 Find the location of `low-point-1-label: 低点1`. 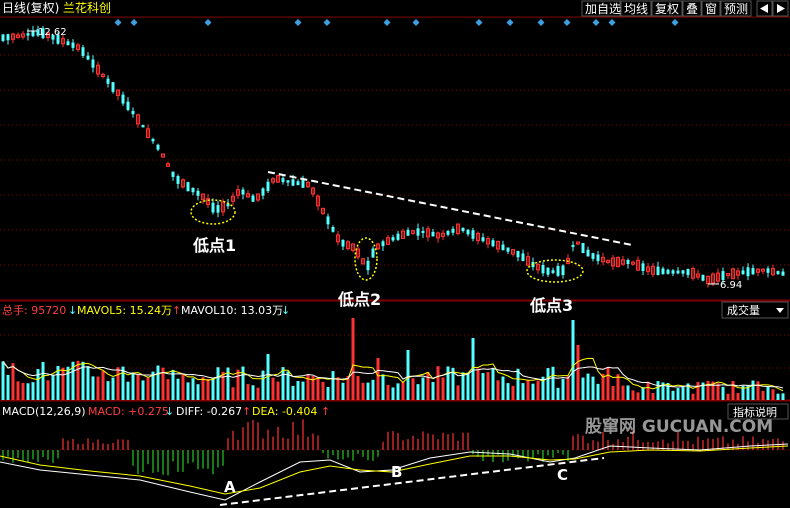

low-point-1-label: 低点1 is located at coordinates (214, 245).